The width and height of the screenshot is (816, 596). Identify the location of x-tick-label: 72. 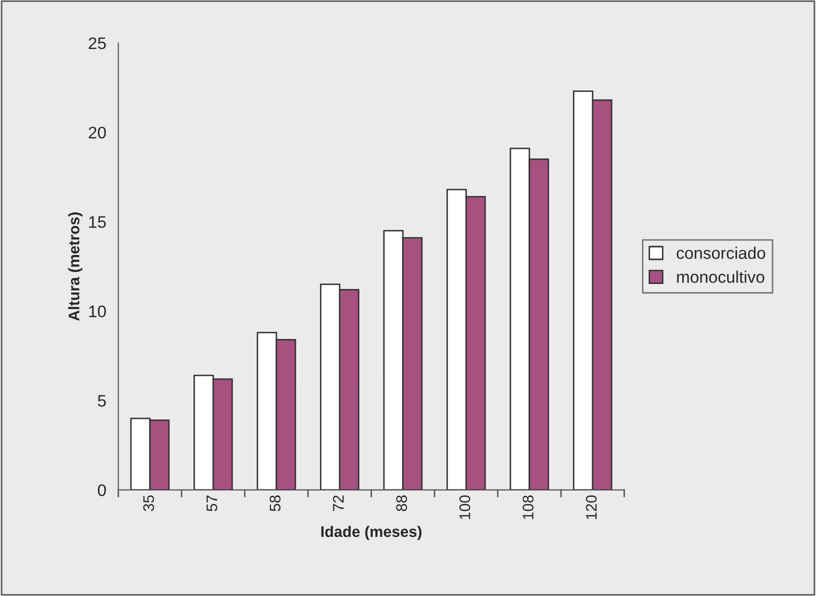
(338, 503).